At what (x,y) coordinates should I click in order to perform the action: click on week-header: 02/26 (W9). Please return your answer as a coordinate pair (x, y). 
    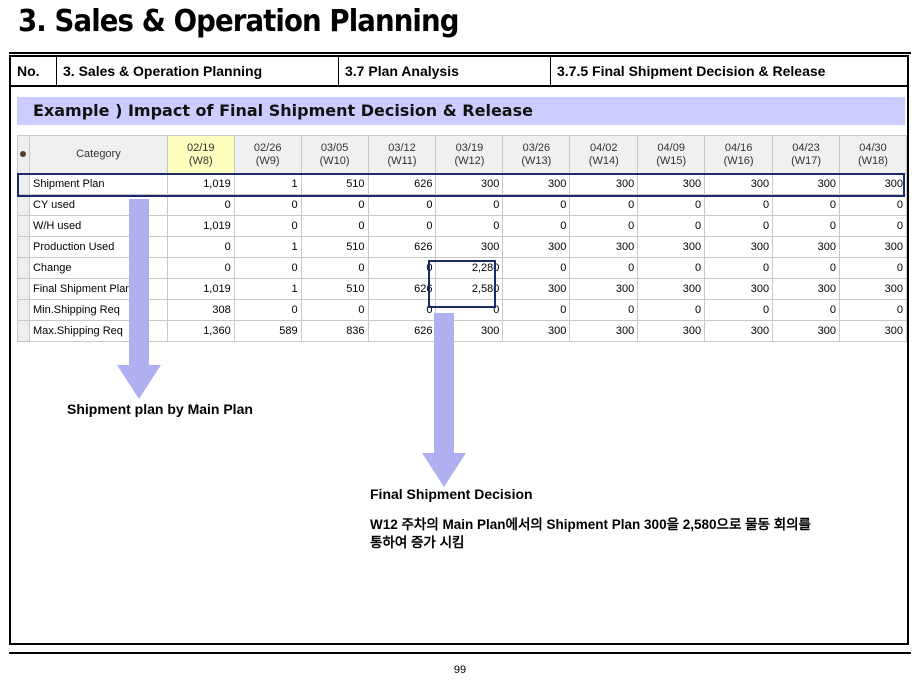
    Looking at the image, I should click on (267, 154).